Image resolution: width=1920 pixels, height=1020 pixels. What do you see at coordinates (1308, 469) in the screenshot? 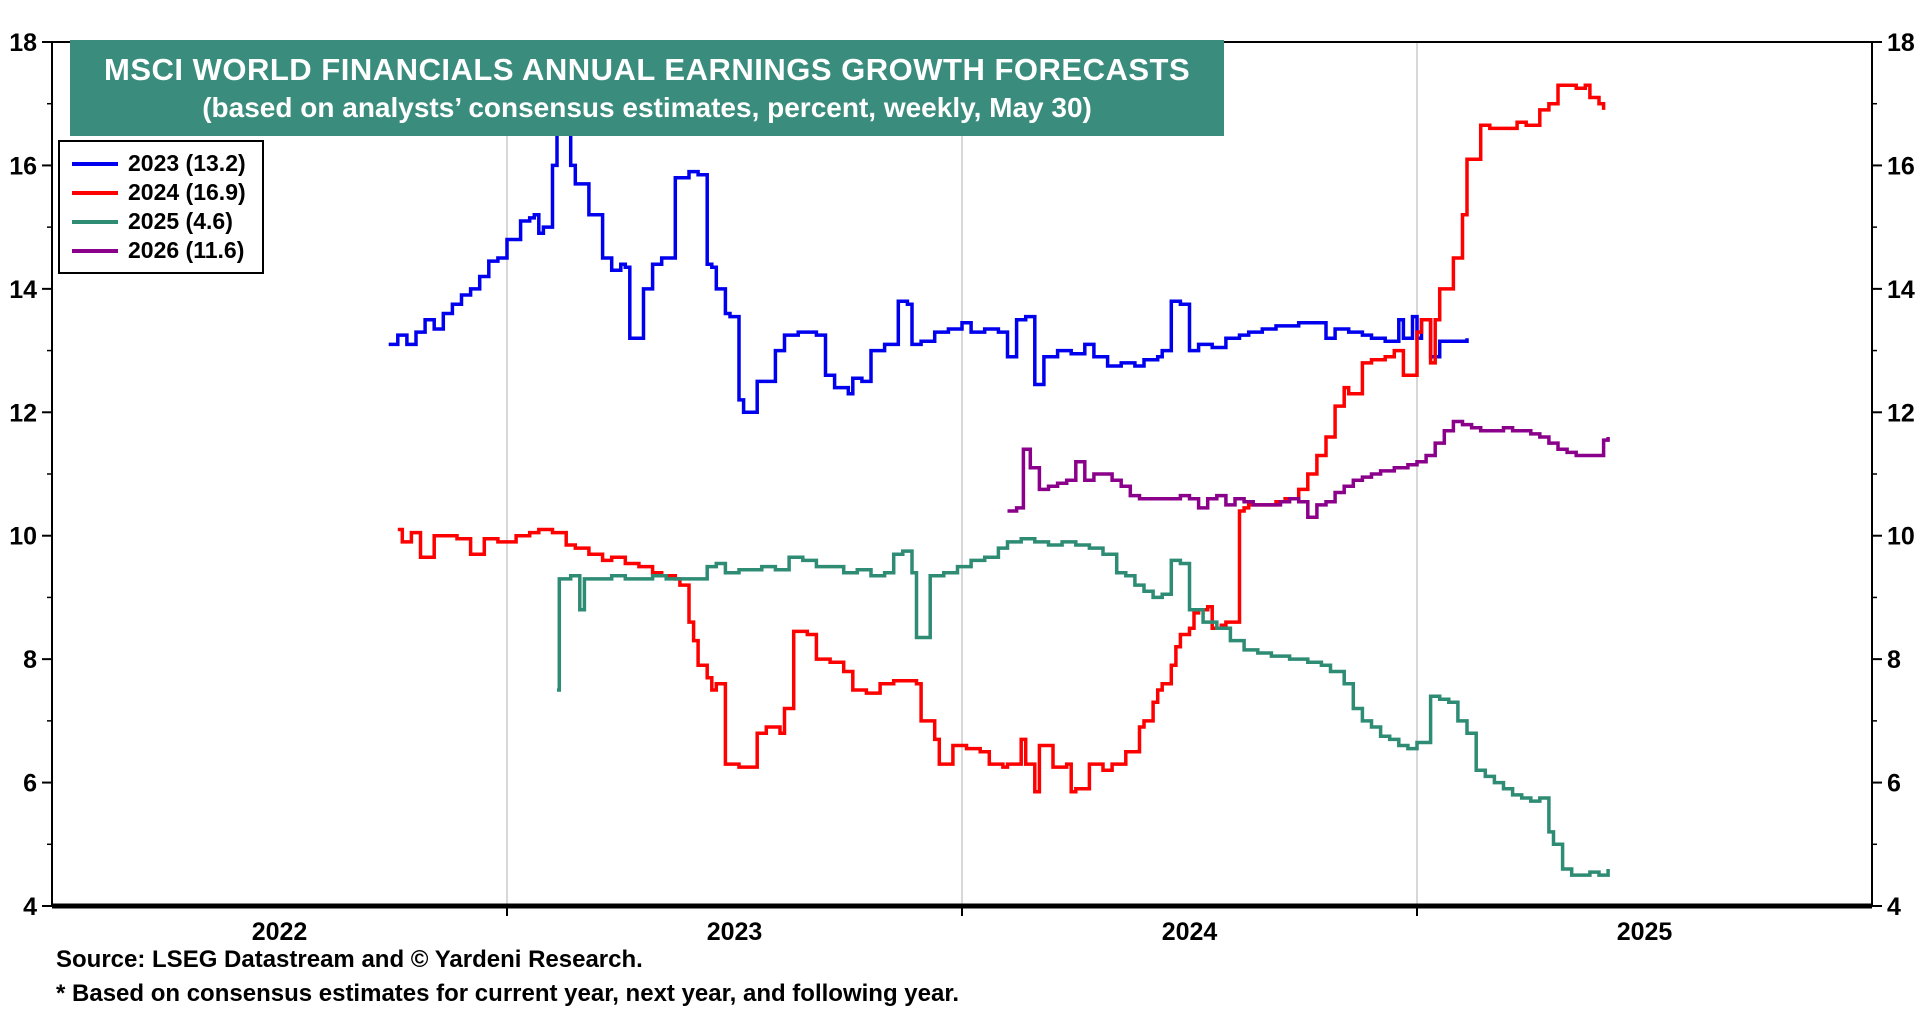
I see `series-line-2026` at bounding box center [1308, 469].